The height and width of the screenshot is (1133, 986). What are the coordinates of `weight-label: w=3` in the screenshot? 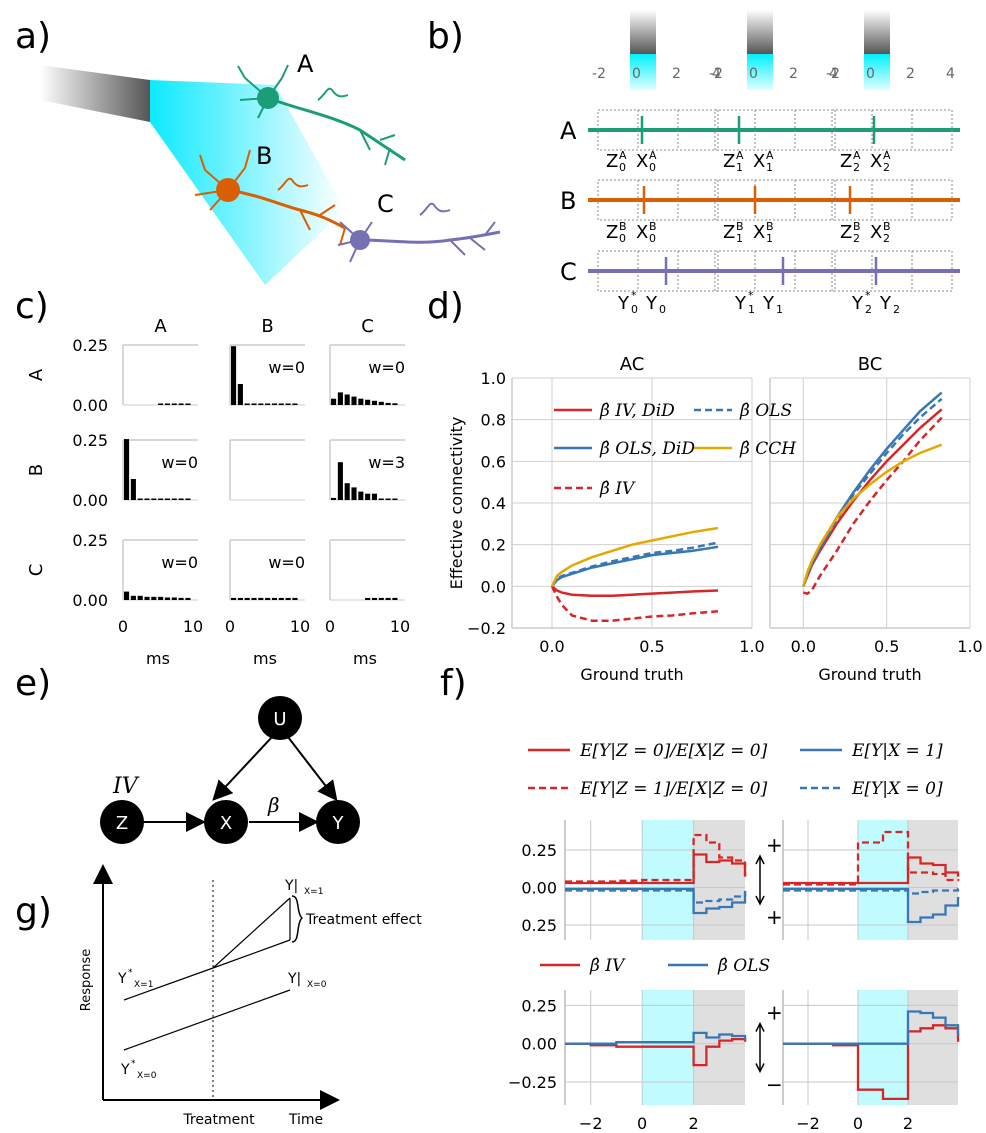 It's located at (386, 462).